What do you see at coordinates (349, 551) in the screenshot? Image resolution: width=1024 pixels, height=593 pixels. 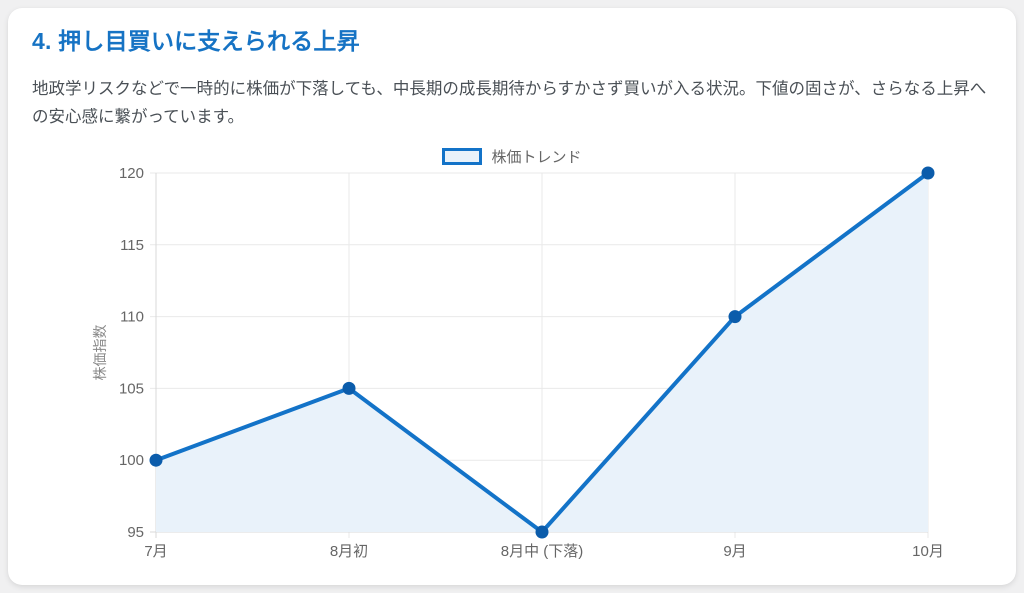 I see `x-tick-label: 8月初` at bounding box center [349, 551].